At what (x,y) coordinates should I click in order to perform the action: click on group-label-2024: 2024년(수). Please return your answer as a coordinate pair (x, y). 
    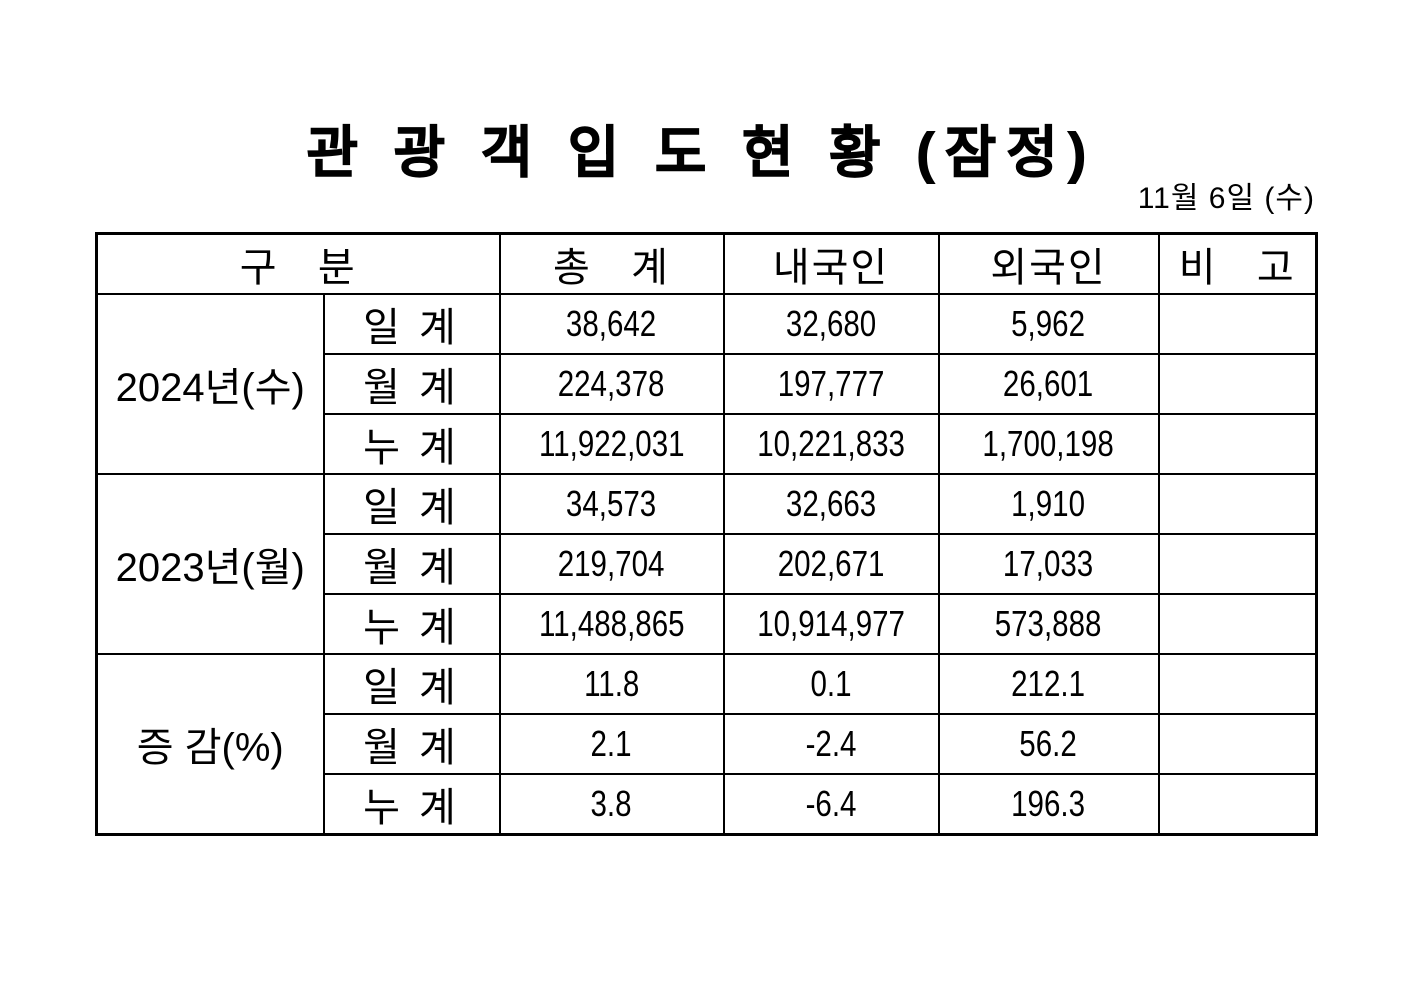
    Looking at the image, I should click on (210, 384).